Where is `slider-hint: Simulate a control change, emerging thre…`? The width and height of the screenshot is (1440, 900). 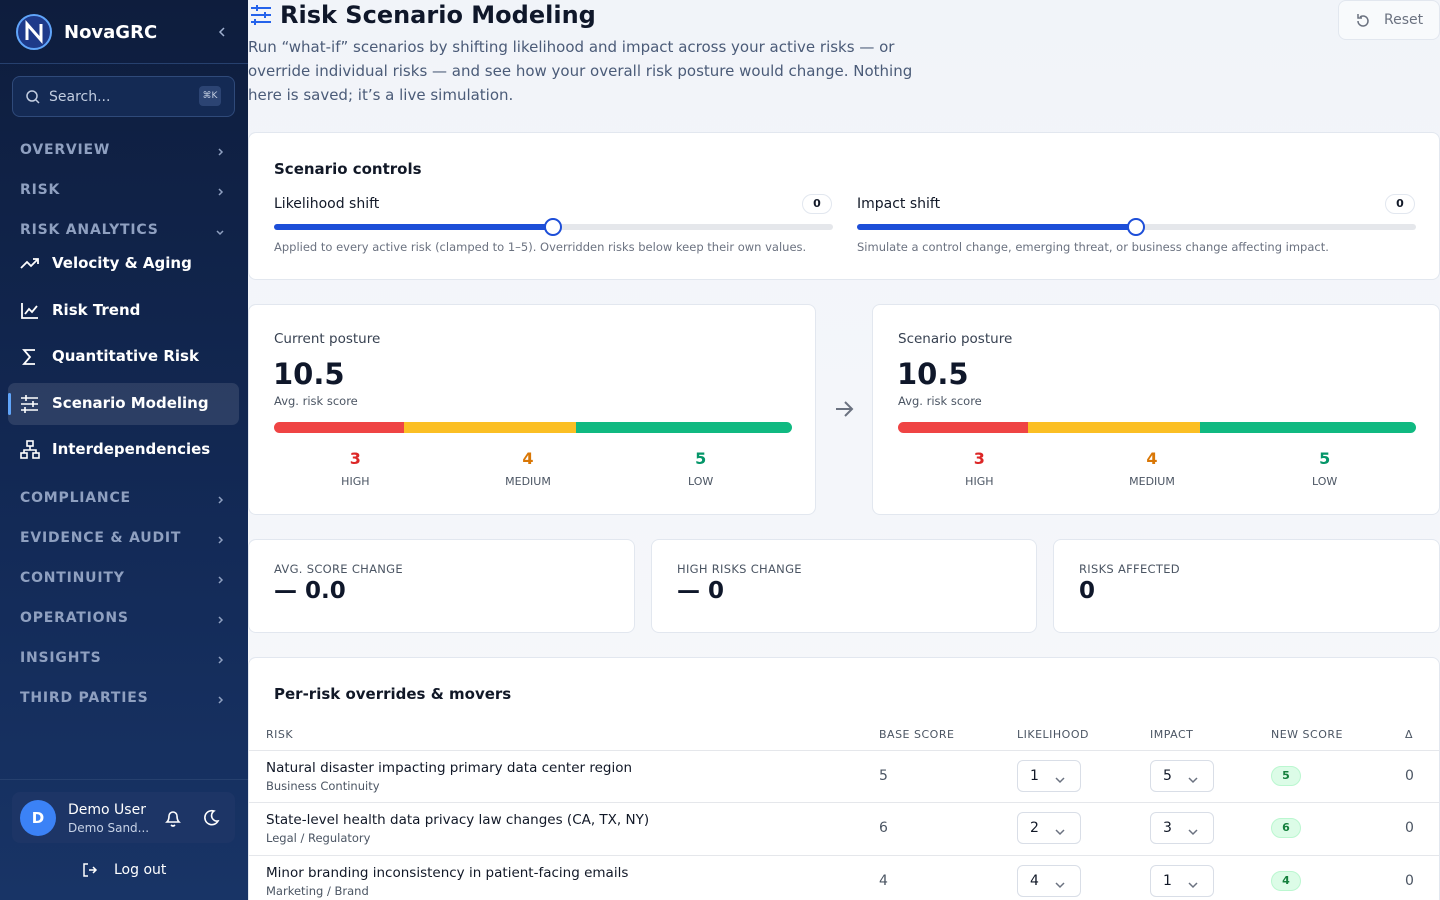
slider-hint: Simulate a control change, emerging thre… is located at coordinates (1093, 247).